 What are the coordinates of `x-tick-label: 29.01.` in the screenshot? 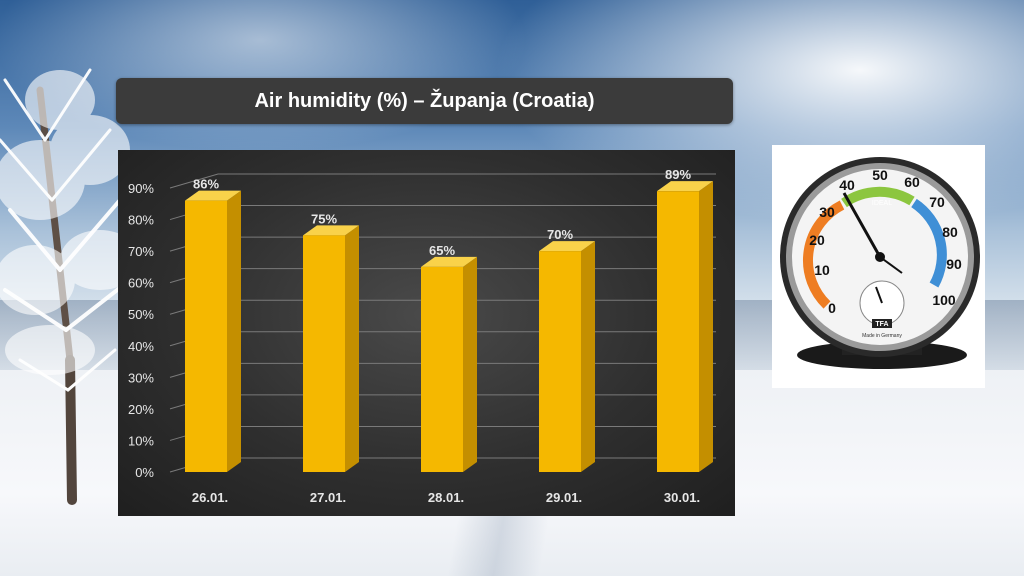 It's located at (564, 497).